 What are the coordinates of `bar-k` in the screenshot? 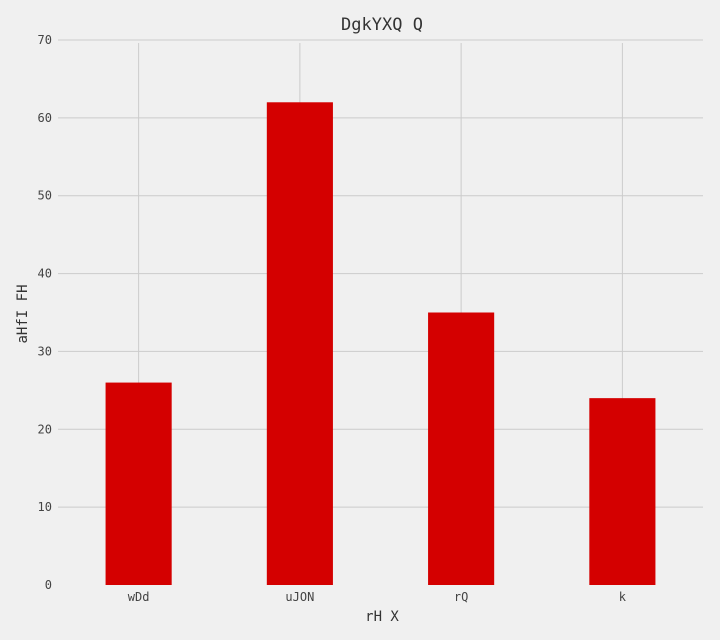 It's located at (622, 491).